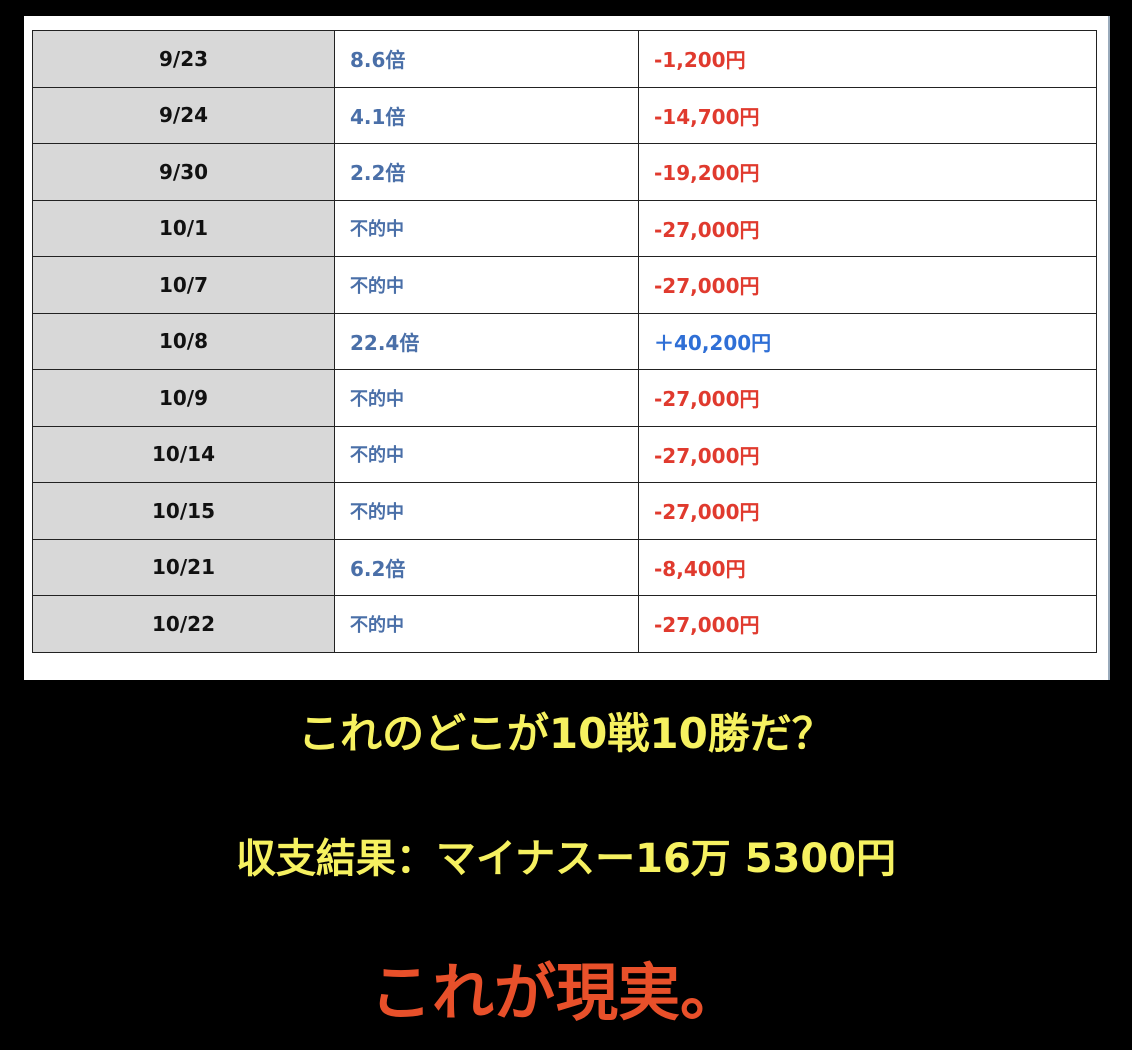 The width and height of the screenshot is (1132, 1050). I want to click on table-row: 10/7 不的中 -27,000円, so click(564, 285).